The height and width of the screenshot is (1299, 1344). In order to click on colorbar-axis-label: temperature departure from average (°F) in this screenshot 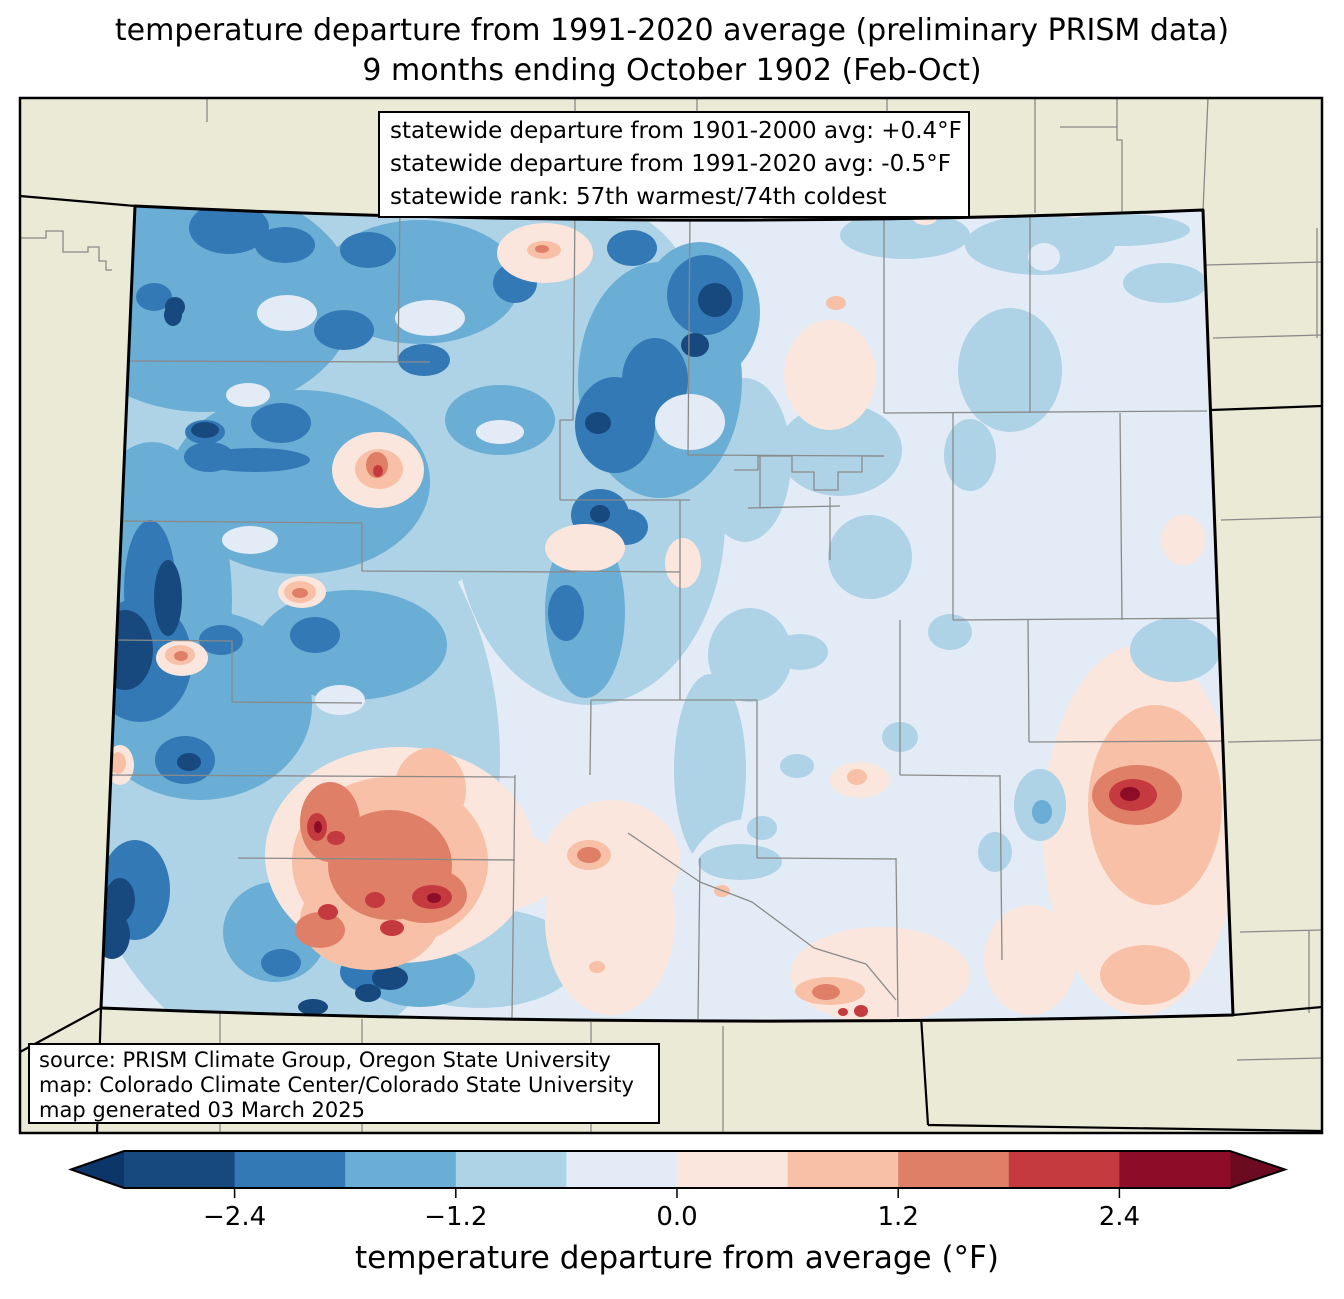, I will do `click(677, 1258)`.